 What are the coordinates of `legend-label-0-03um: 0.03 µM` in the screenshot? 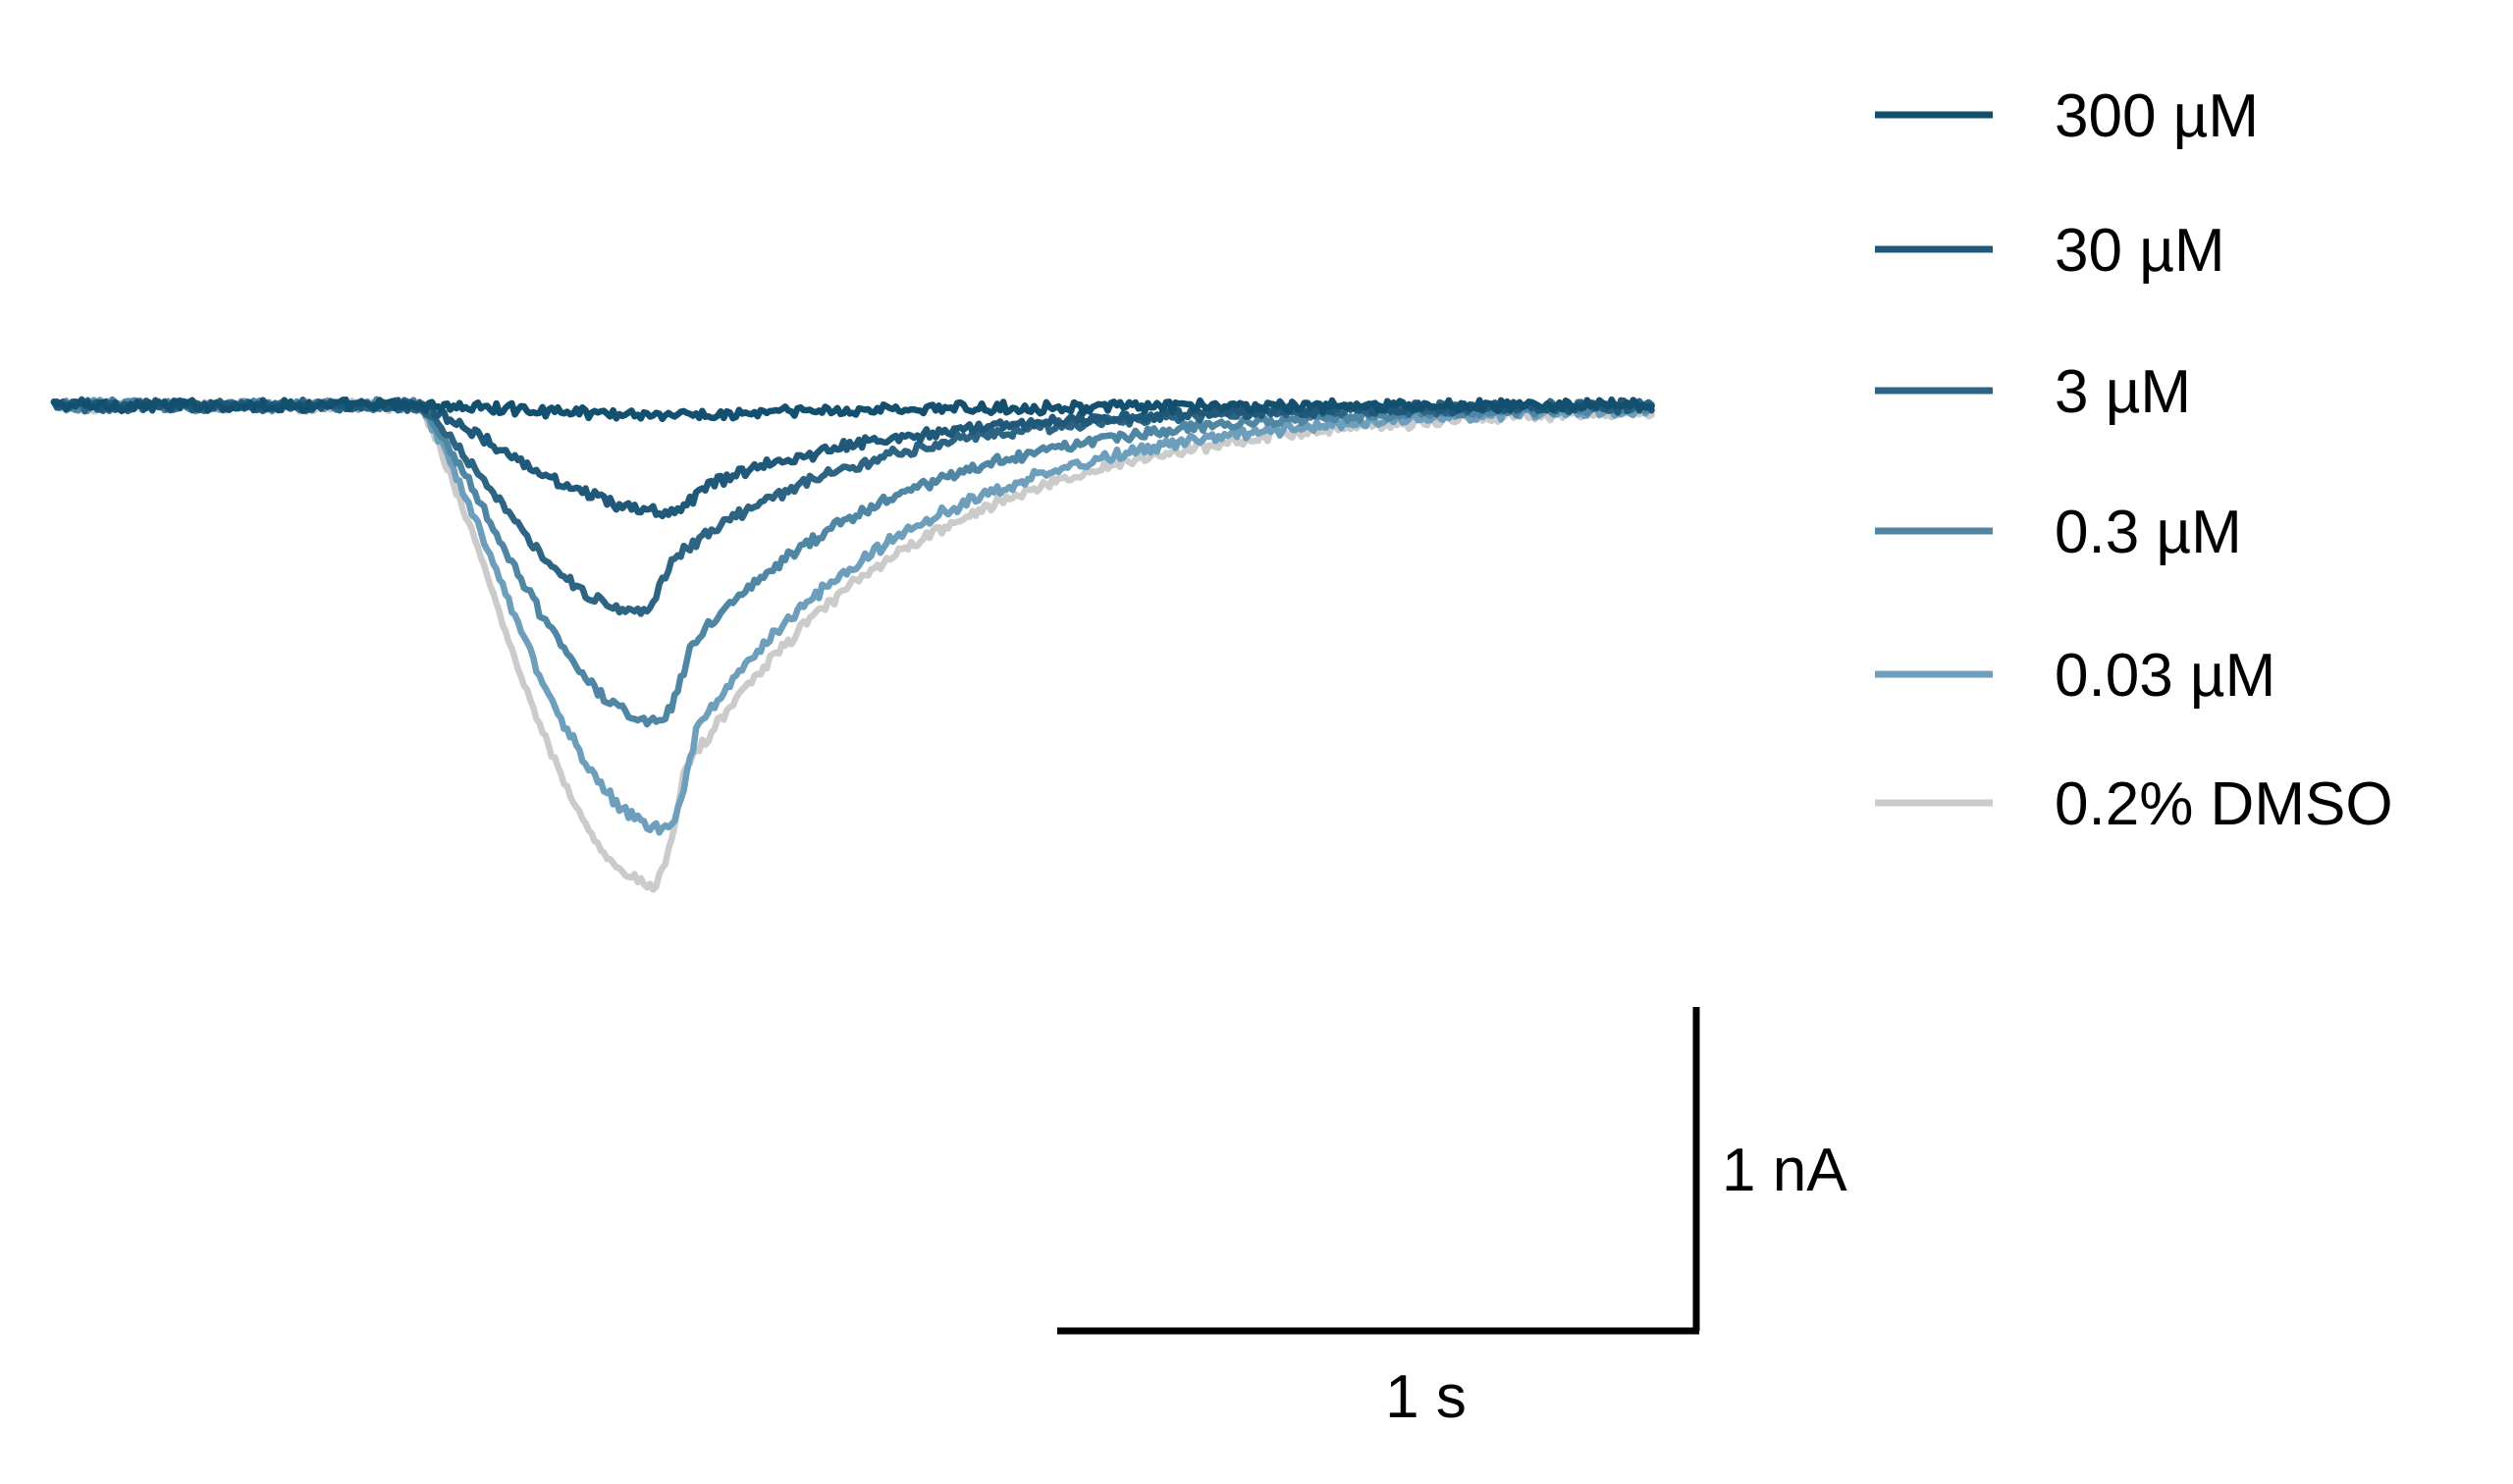 It's located at (2165, 676).